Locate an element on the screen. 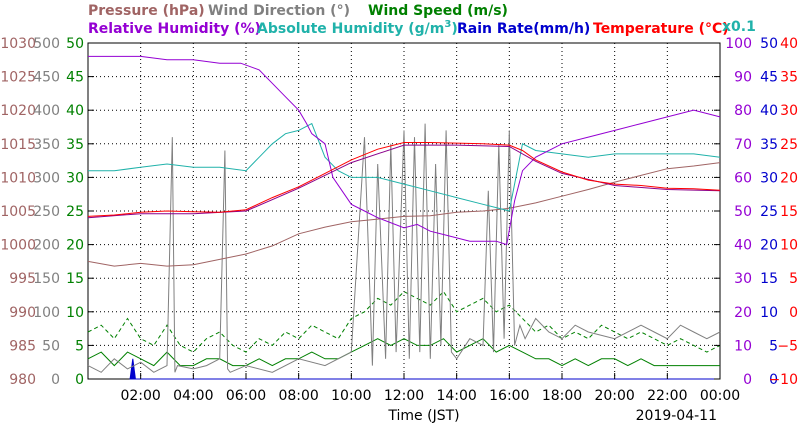  x-tick-label: 22:00 is located at coordinates (667, 396).